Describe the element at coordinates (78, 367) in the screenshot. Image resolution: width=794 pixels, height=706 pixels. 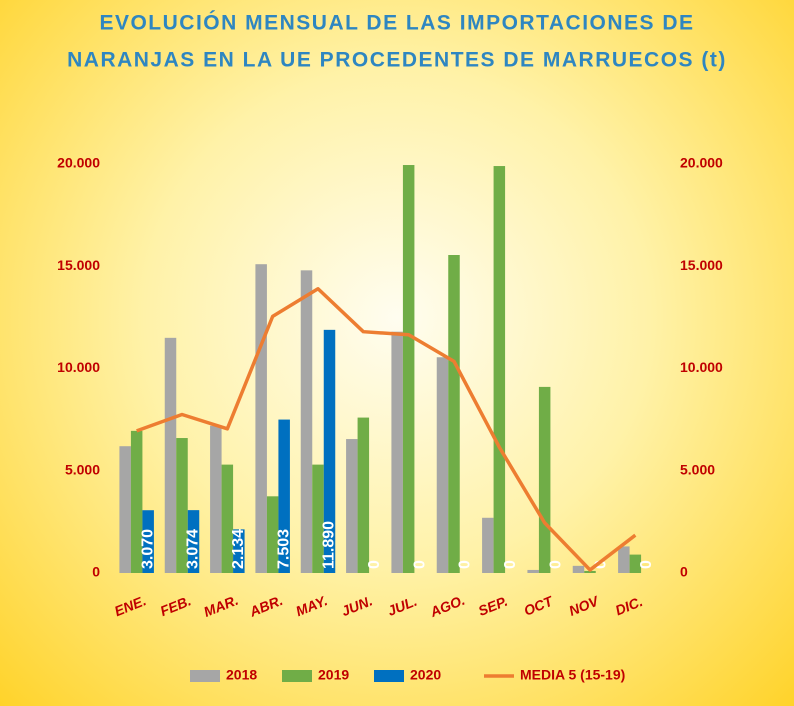
I see `y-tick-label: 10.000` at that location.